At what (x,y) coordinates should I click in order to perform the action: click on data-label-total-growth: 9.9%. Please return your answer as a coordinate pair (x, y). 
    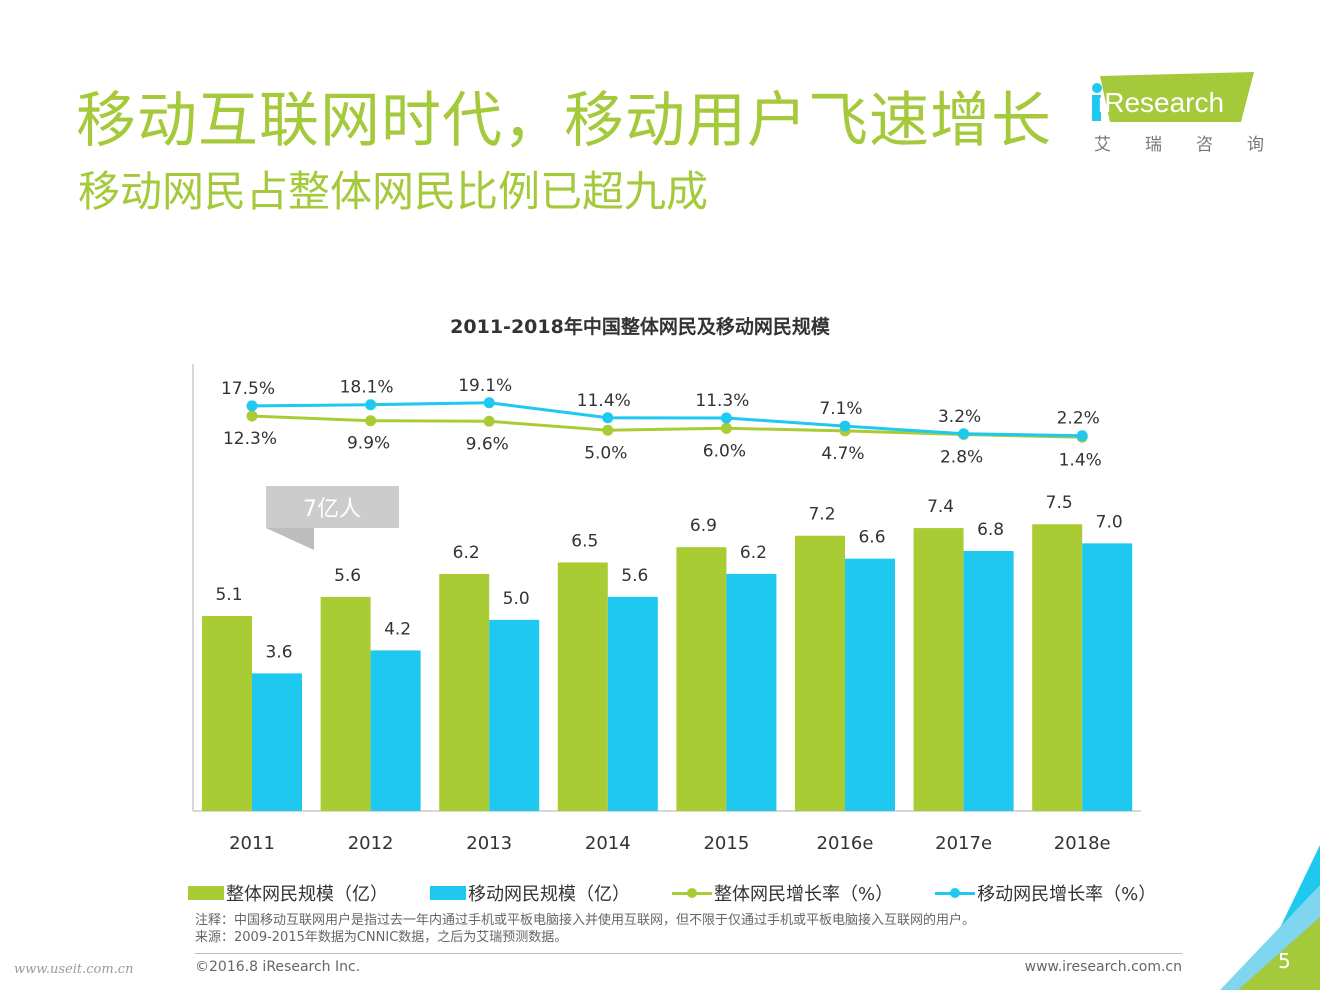
    Looking at the image, I should click on (368, 444).